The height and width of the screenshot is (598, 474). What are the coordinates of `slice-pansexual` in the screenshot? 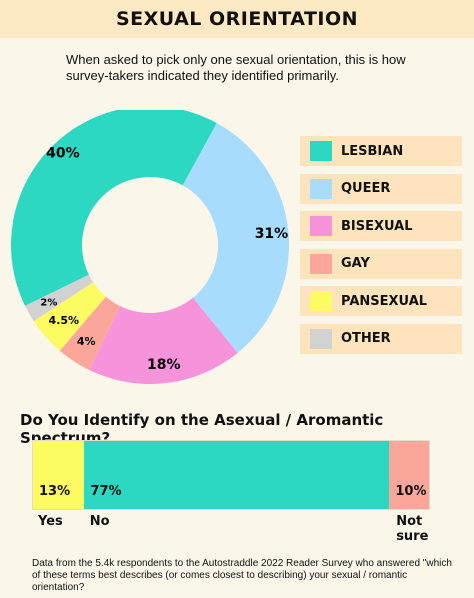 It's located at (69, 316).